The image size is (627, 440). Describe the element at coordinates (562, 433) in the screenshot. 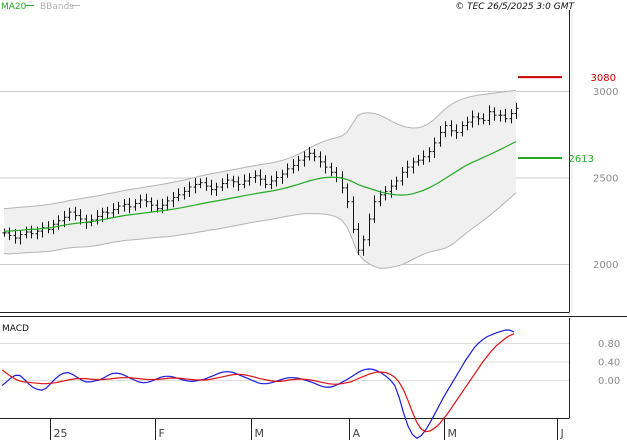

I see `x-tick-label: J` at that location.